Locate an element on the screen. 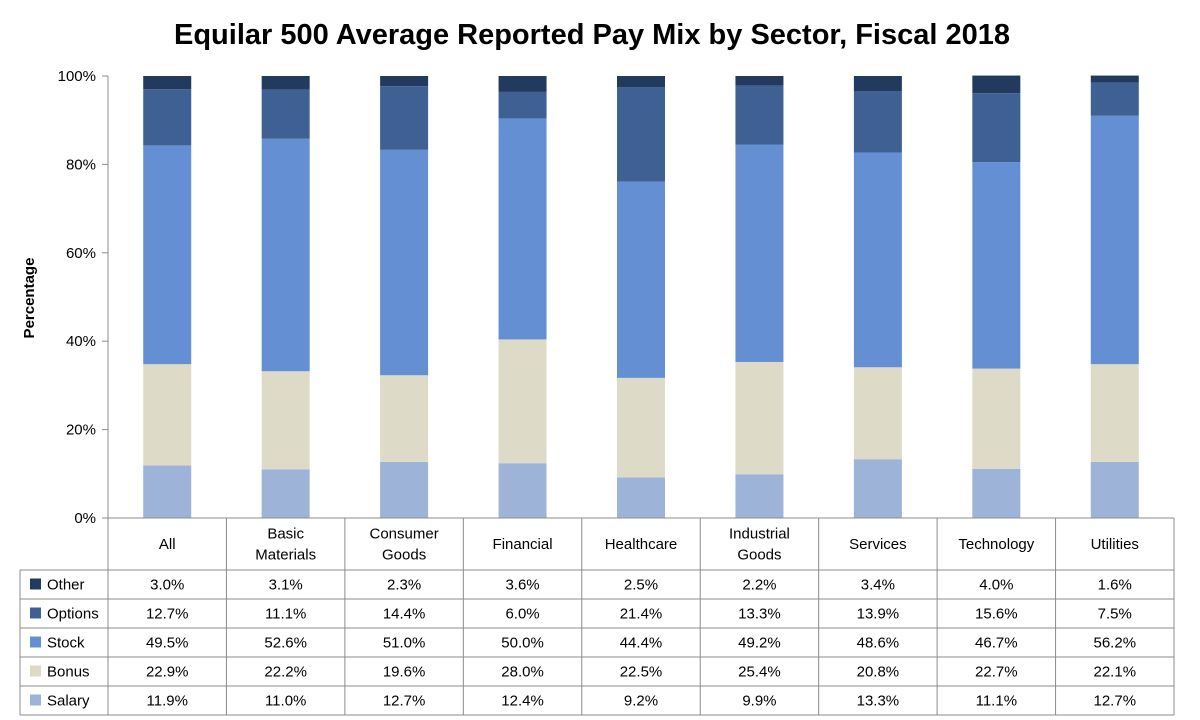  legend-label-stock: Stock is located at coordinates (66, 643).